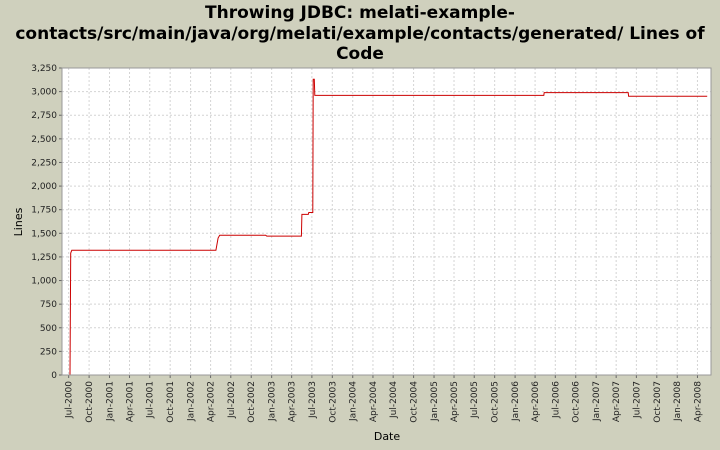 The width and height of the screenshot is (720, 450). I want to click on x-tick-label: Oct-2003, so click(333, 402).